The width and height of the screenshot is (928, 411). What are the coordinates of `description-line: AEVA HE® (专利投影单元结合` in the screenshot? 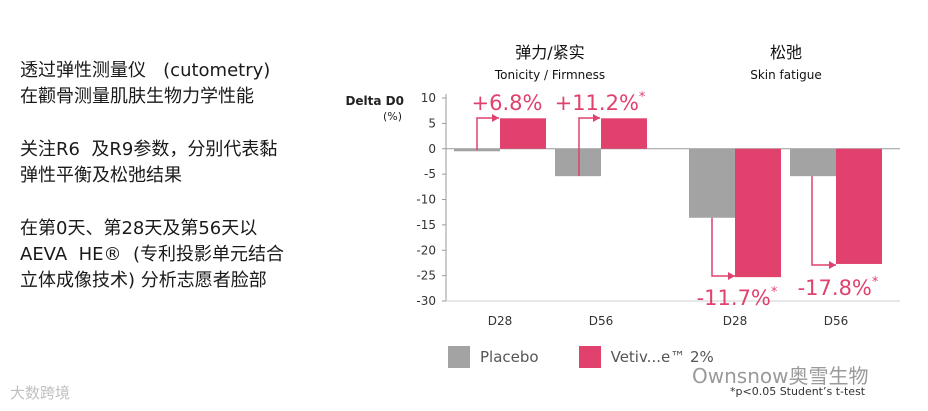 It's located at (152, 254).